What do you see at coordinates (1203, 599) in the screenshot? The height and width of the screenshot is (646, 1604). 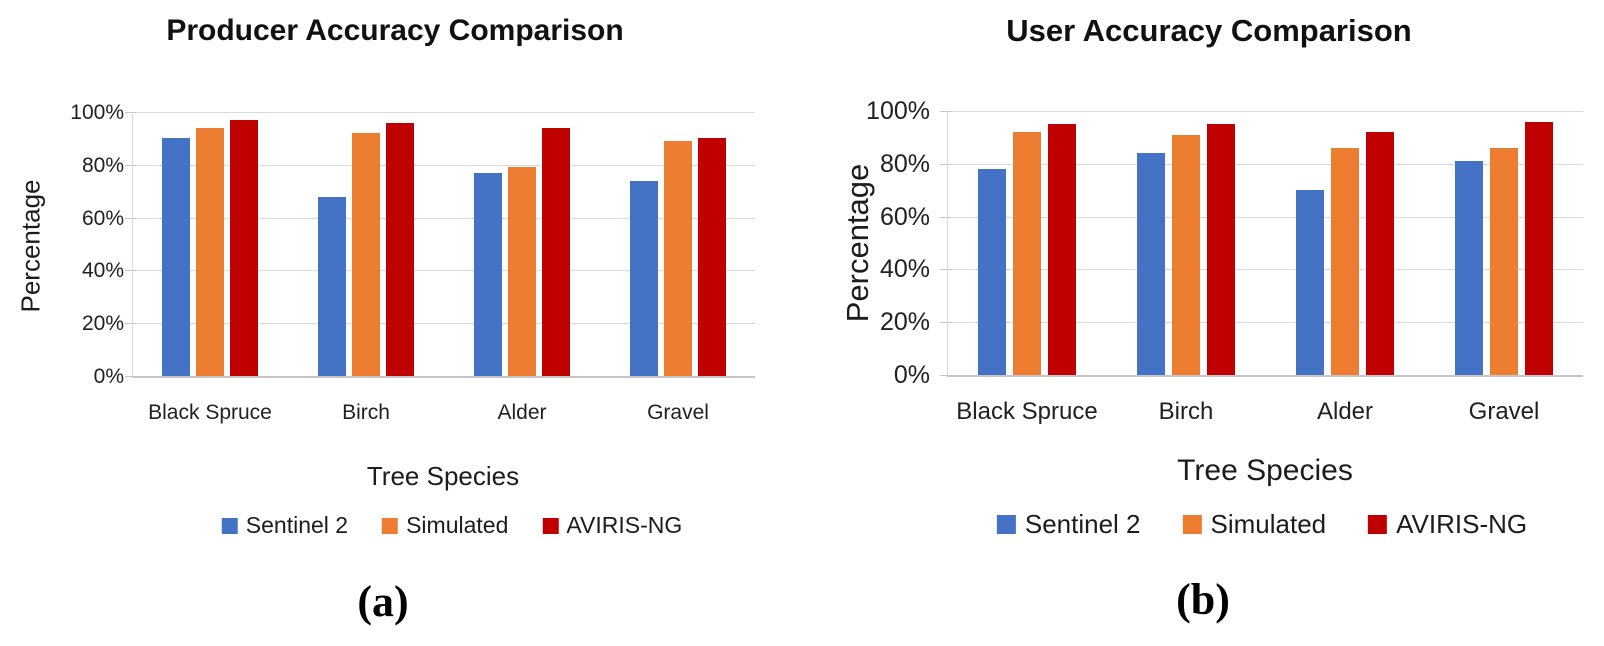 I see `panel-label-b: (b)` at bounding box center [1203, 599].